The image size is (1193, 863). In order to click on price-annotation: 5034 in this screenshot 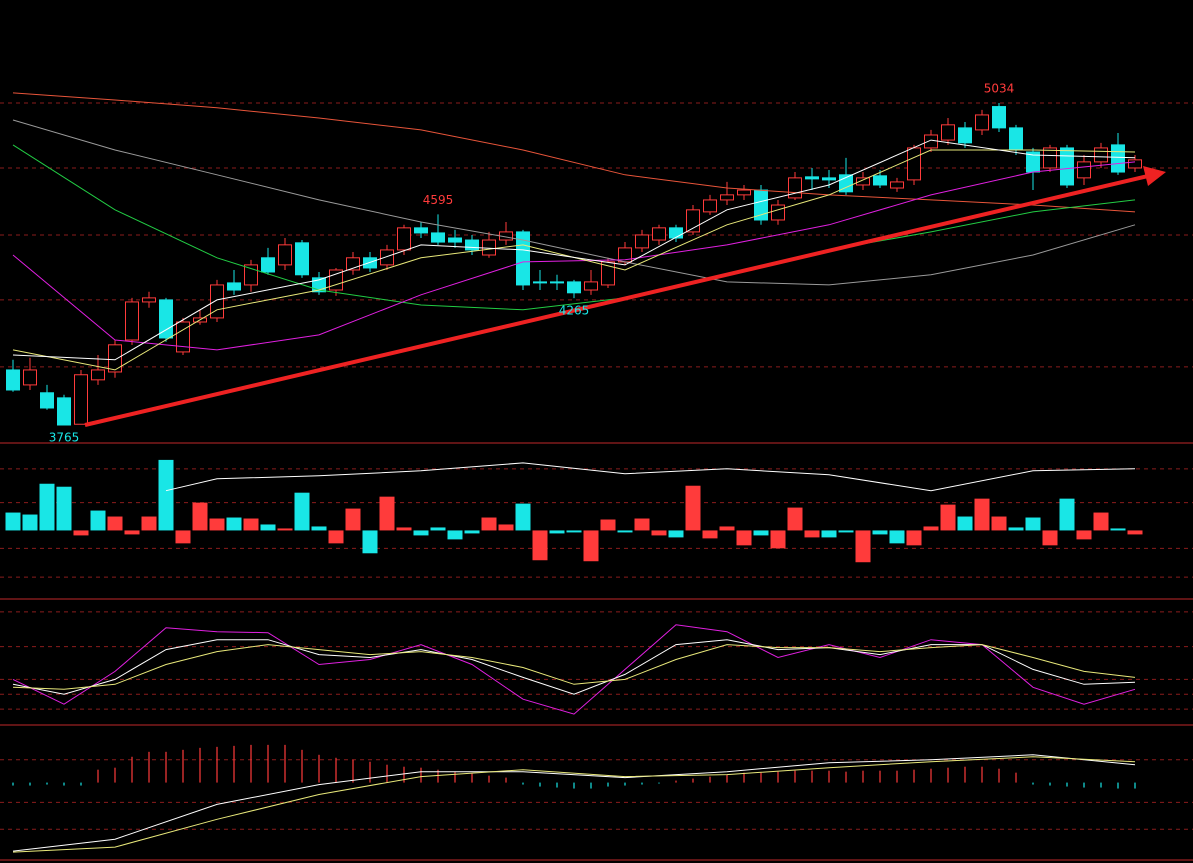, I will do `click(999, 89)`.